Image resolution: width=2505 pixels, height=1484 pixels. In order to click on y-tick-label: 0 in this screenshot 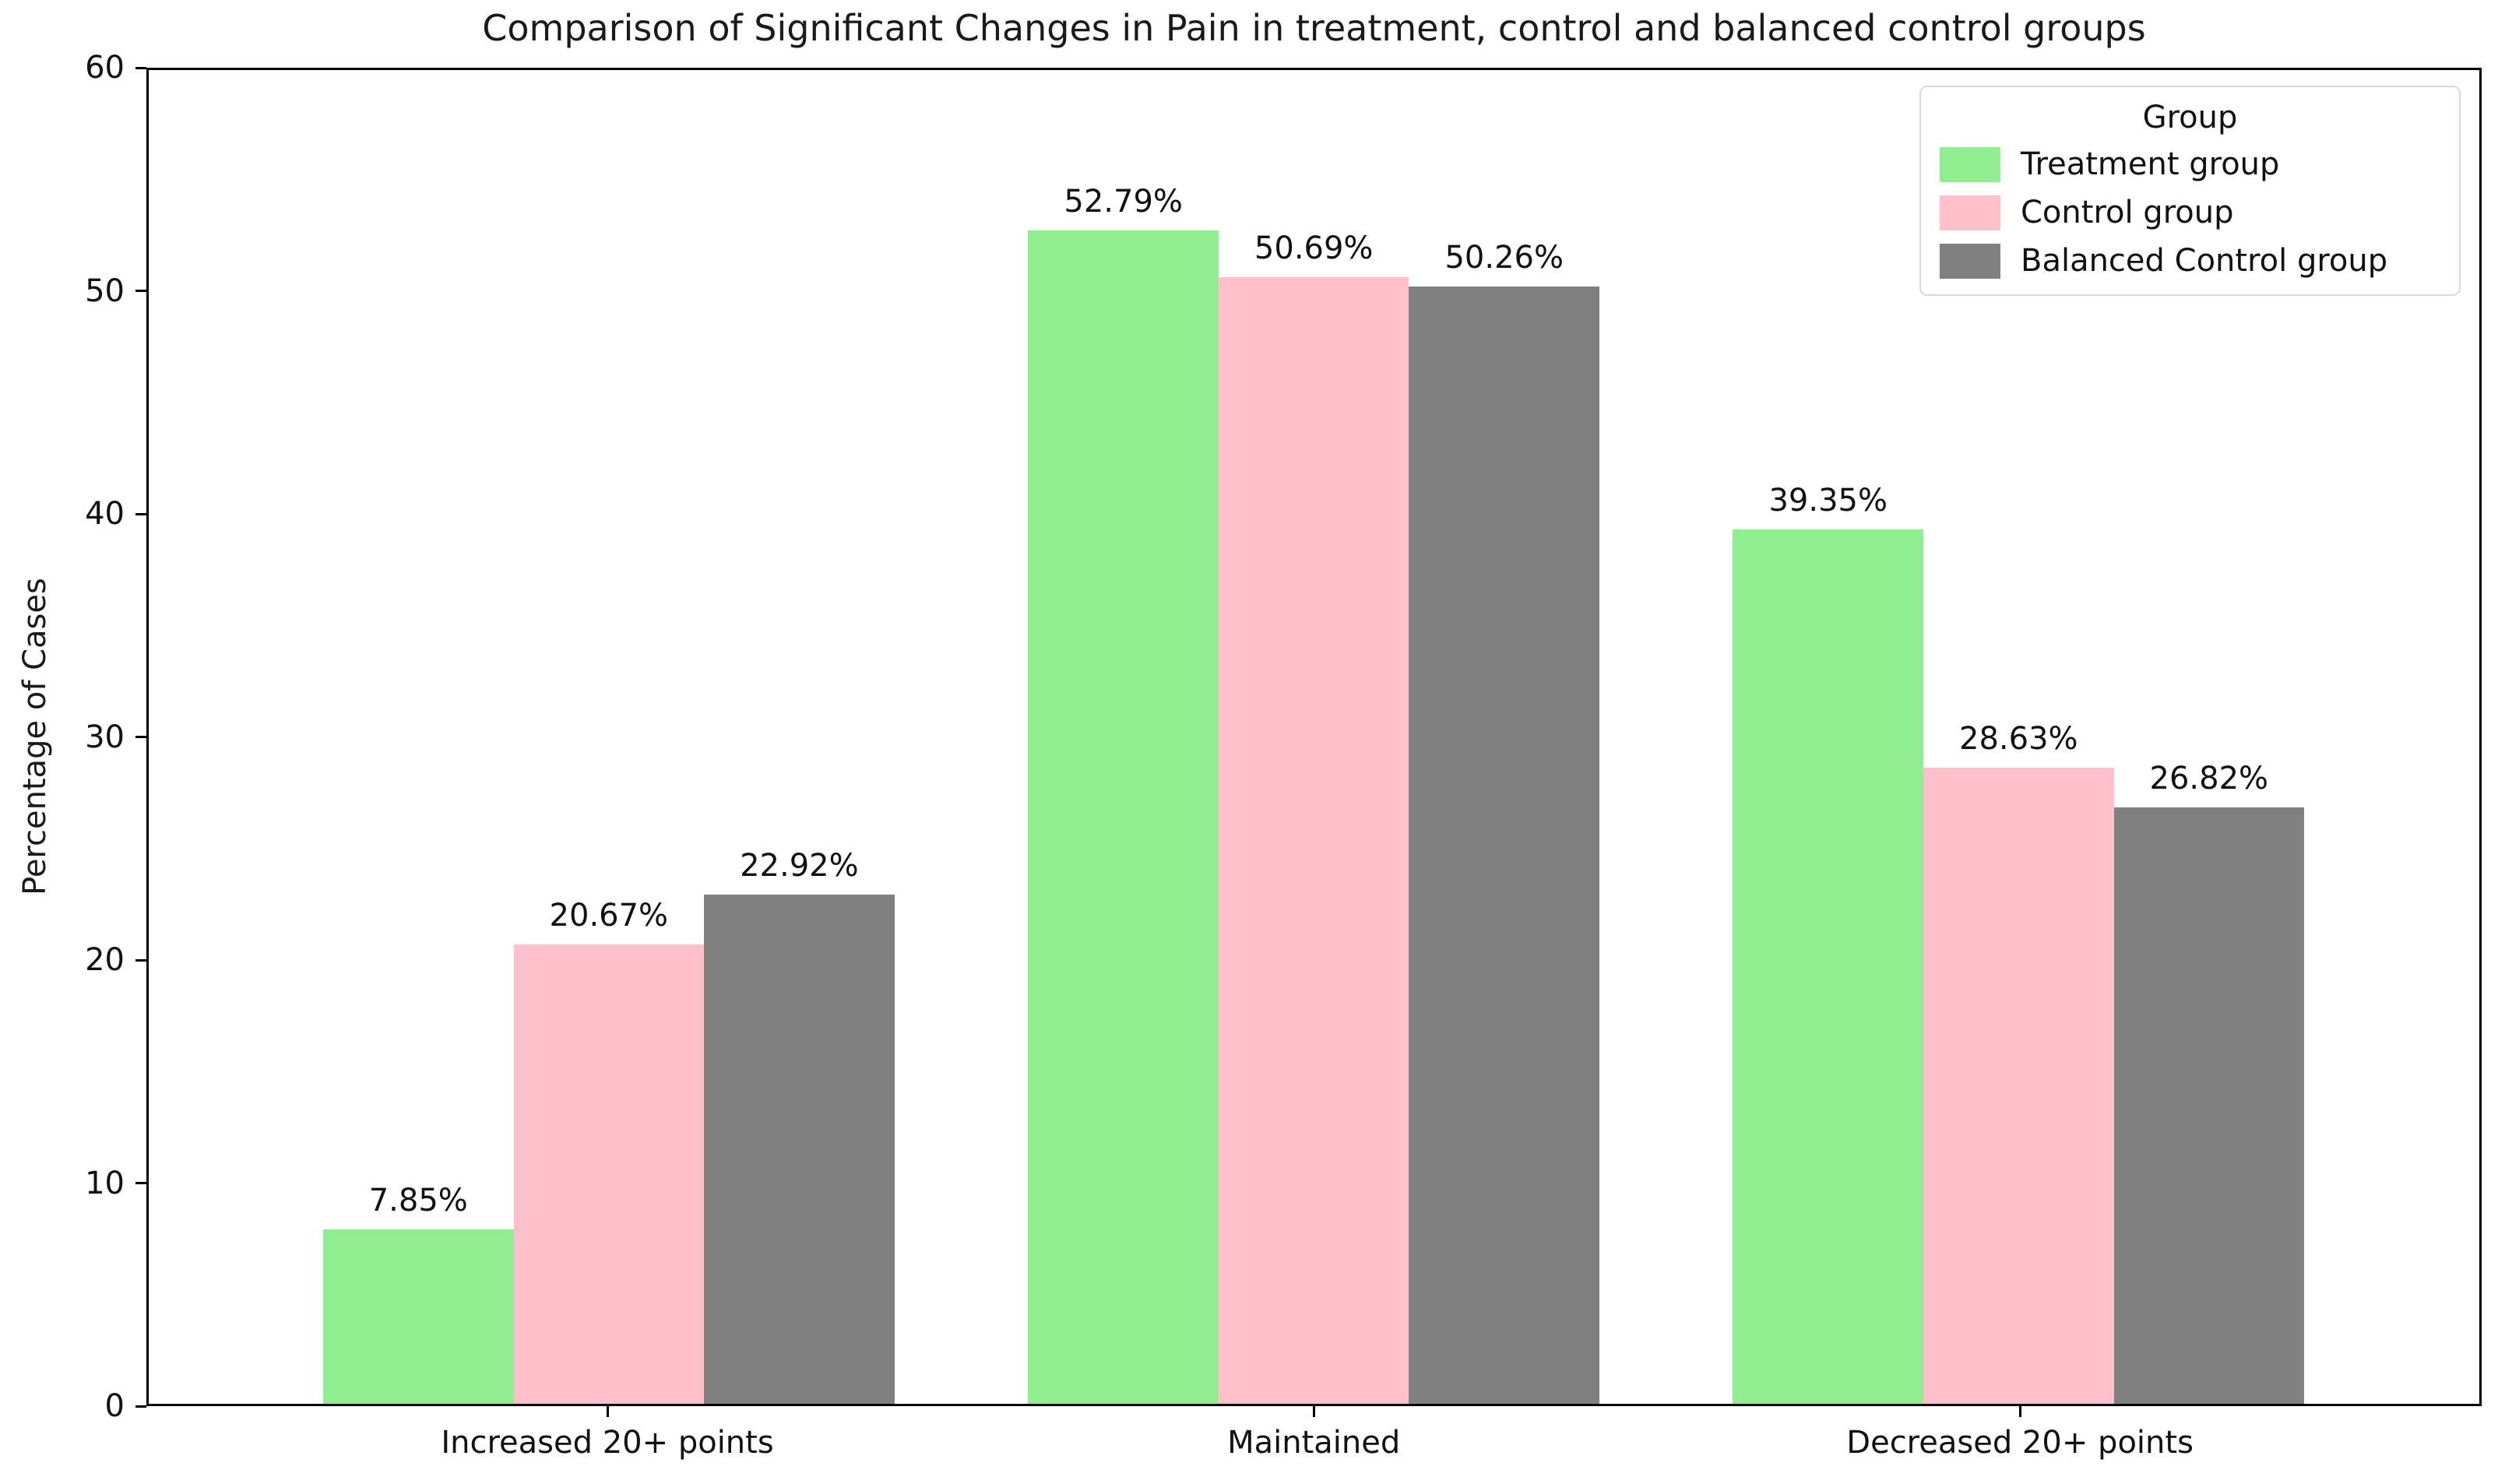, I will do `click(114, 1406)`.